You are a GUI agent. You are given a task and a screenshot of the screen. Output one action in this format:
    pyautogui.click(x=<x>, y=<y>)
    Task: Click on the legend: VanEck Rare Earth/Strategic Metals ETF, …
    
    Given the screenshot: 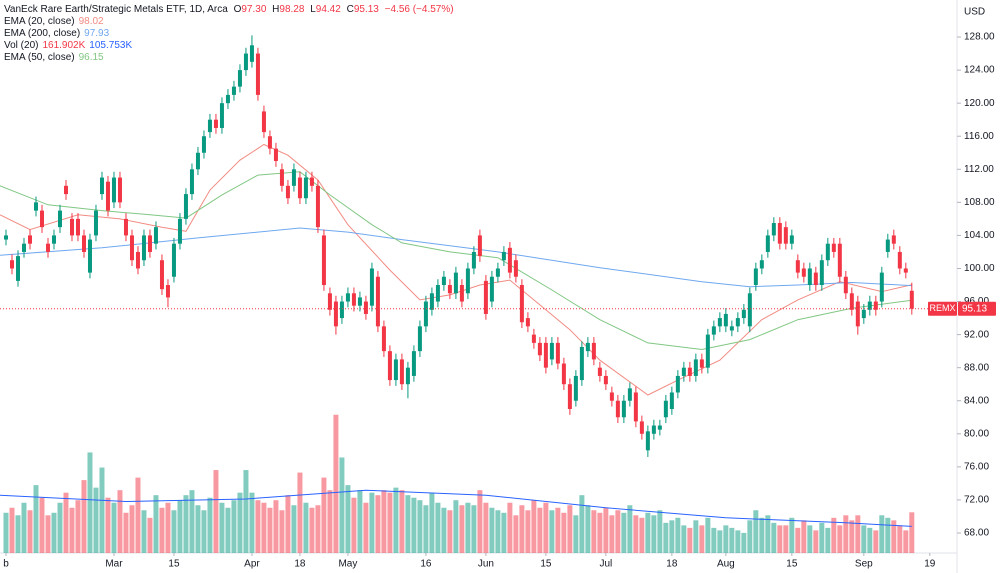 What is the action you would take?
    pyautogui.click(x=230, y=34)
    